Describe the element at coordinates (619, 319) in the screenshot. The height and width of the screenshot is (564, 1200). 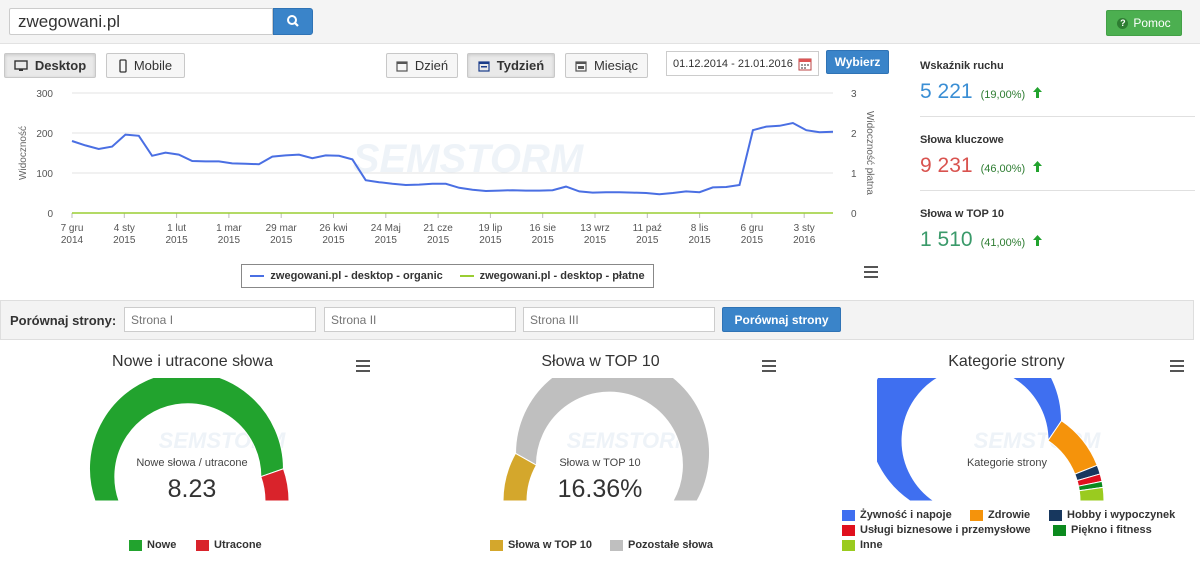
I see `compare-site-3-input` at that location.